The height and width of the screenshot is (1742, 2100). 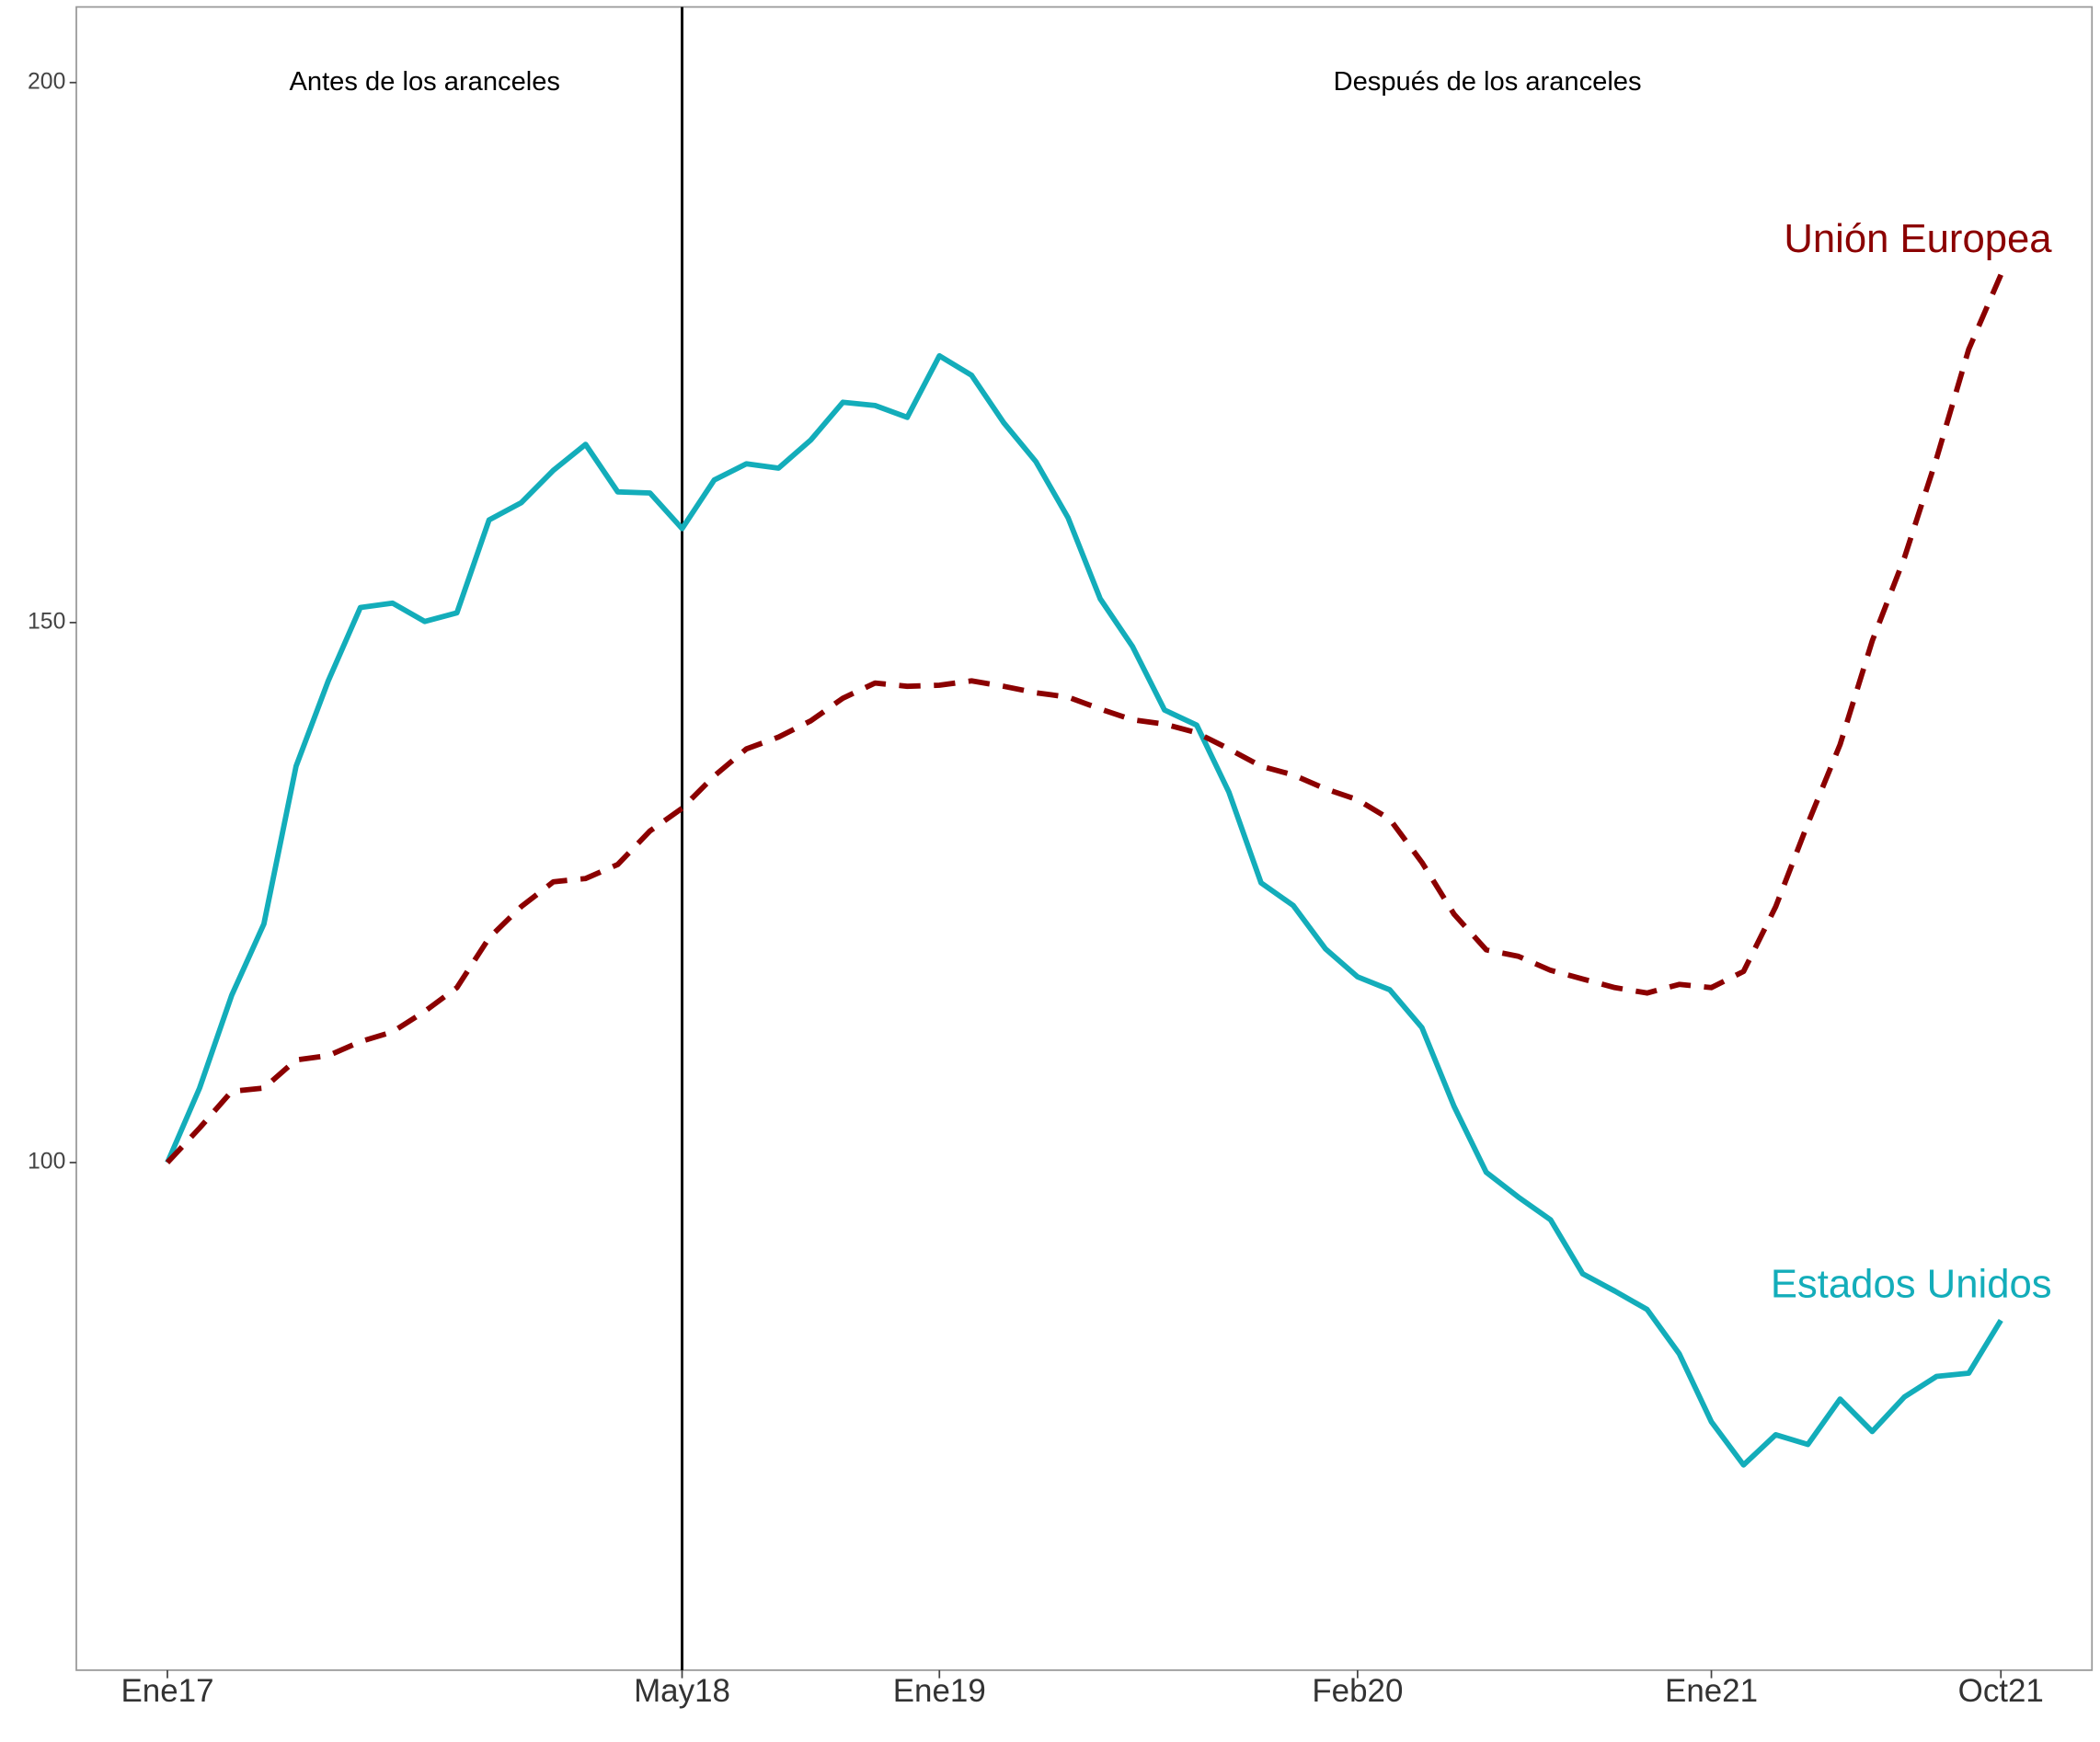 What do you see at coordinates (1357, 1691) in the screenshot?
I see `x-tick-label: Feb20` at bounding box center [1357, 1691].